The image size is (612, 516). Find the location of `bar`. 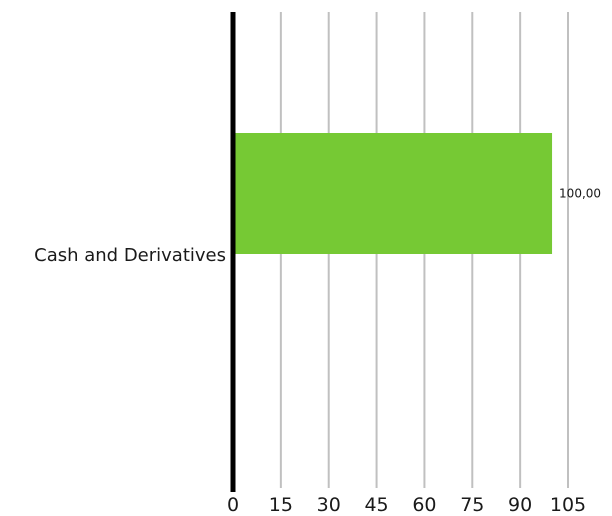

bar is located at coordinates (393, 193).